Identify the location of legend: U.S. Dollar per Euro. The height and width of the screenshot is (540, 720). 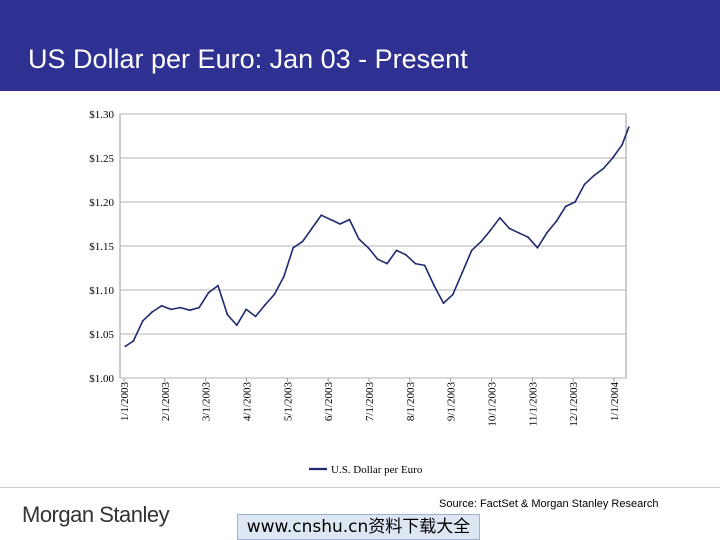
(366, 470).